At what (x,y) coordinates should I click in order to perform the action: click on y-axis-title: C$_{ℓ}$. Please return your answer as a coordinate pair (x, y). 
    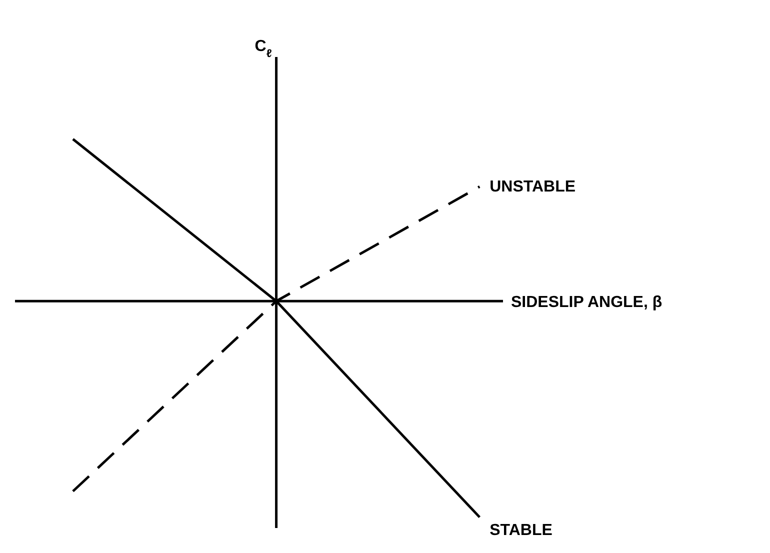
    Looking at the image, I should click on (263, 49).